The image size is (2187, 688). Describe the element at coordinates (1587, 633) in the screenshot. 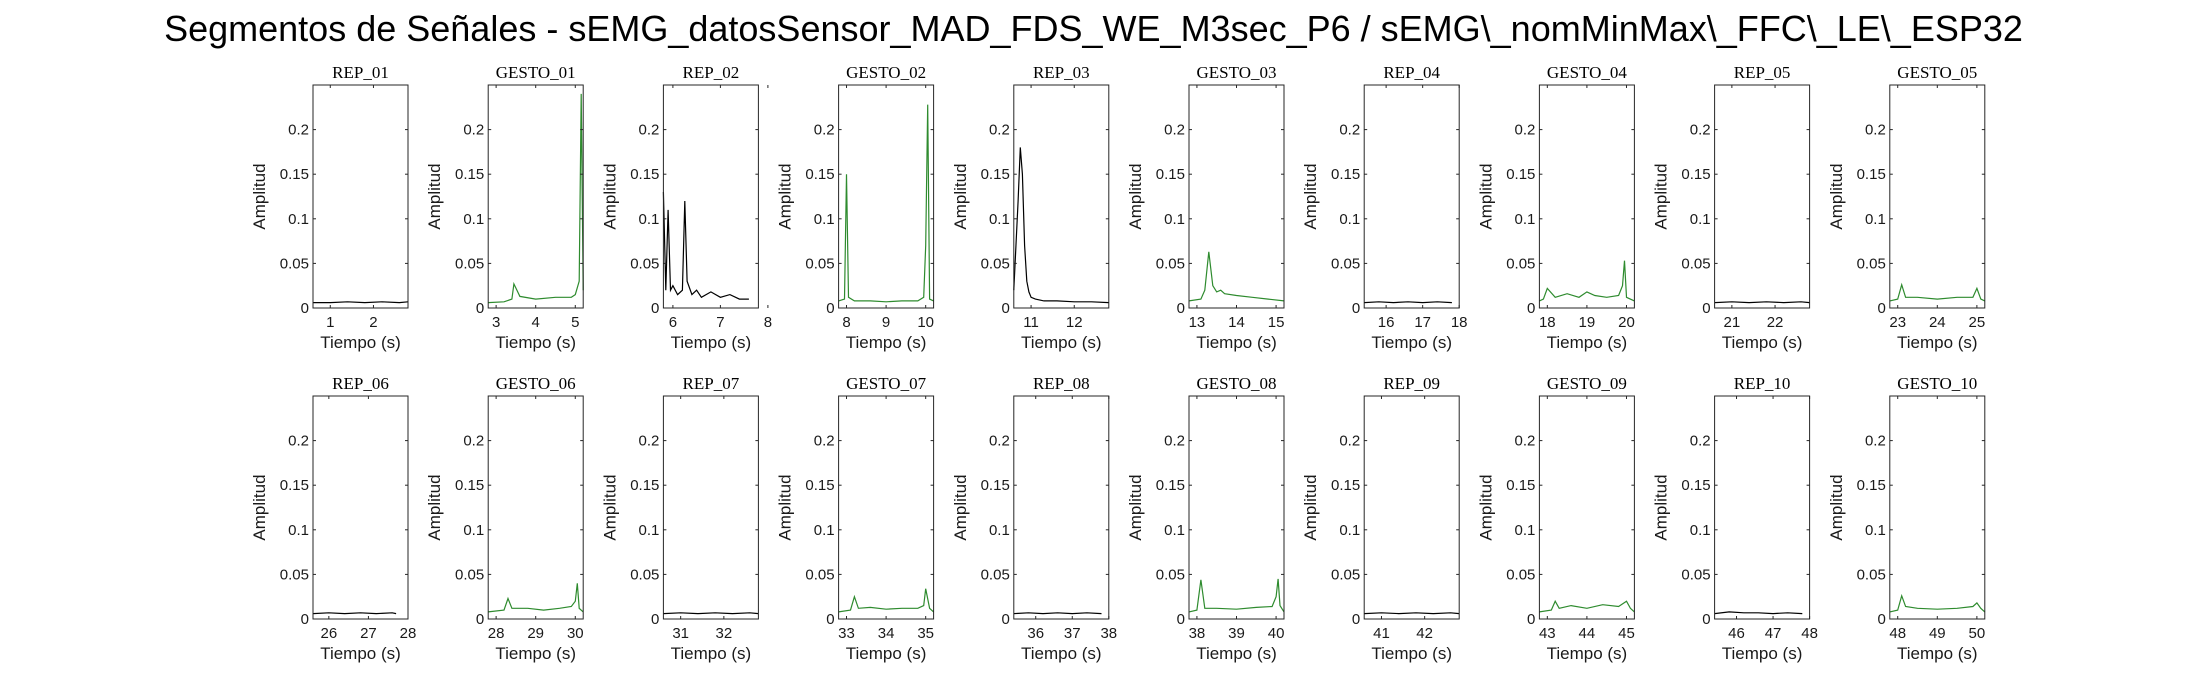

I see `x-tick-label: 44` at that location.